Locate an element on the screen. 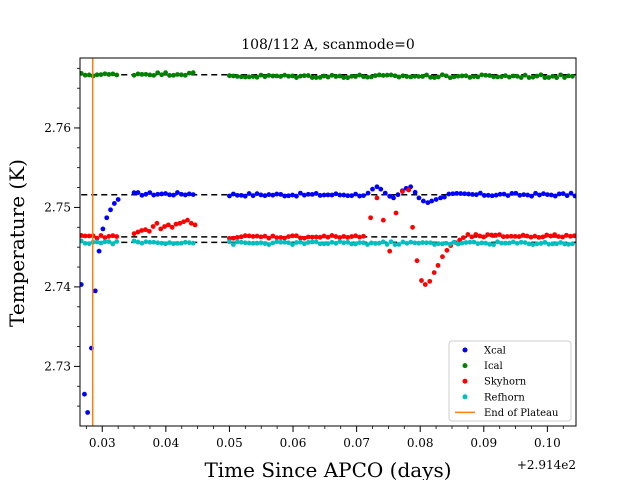  x-ticks: 0.03 0.04 0.05 0.06 0.07 0.08 0.09 0.10 is located at coordinates (324, 438).